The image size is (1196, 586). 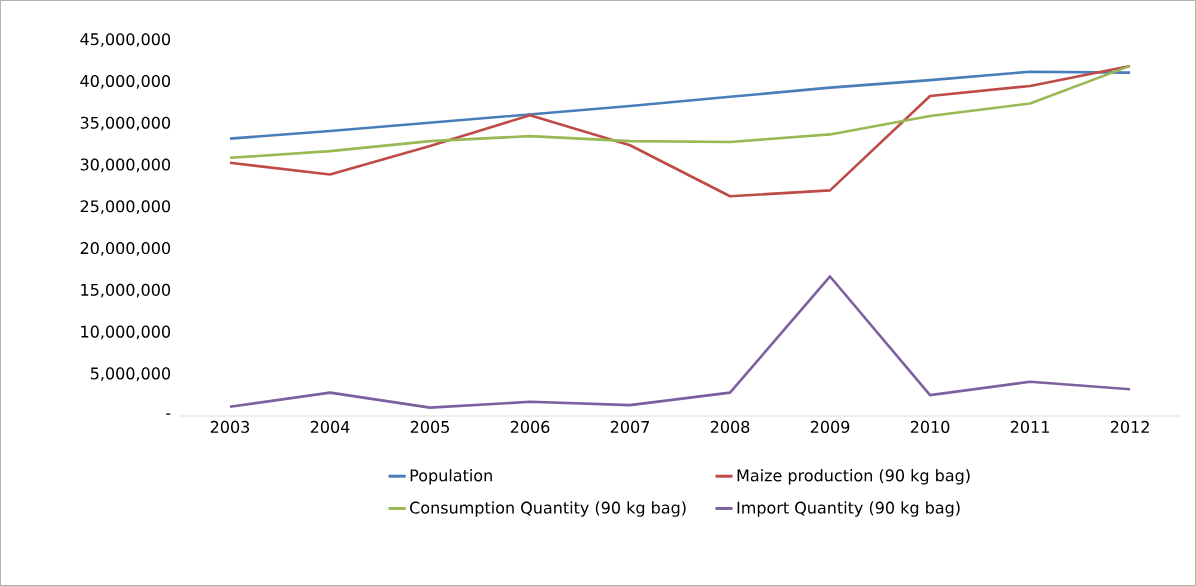 What do you see at coordinates (429, 426) in the screenshot?
I see `x-tick-label: 2005` at bounding box center [429, 426].